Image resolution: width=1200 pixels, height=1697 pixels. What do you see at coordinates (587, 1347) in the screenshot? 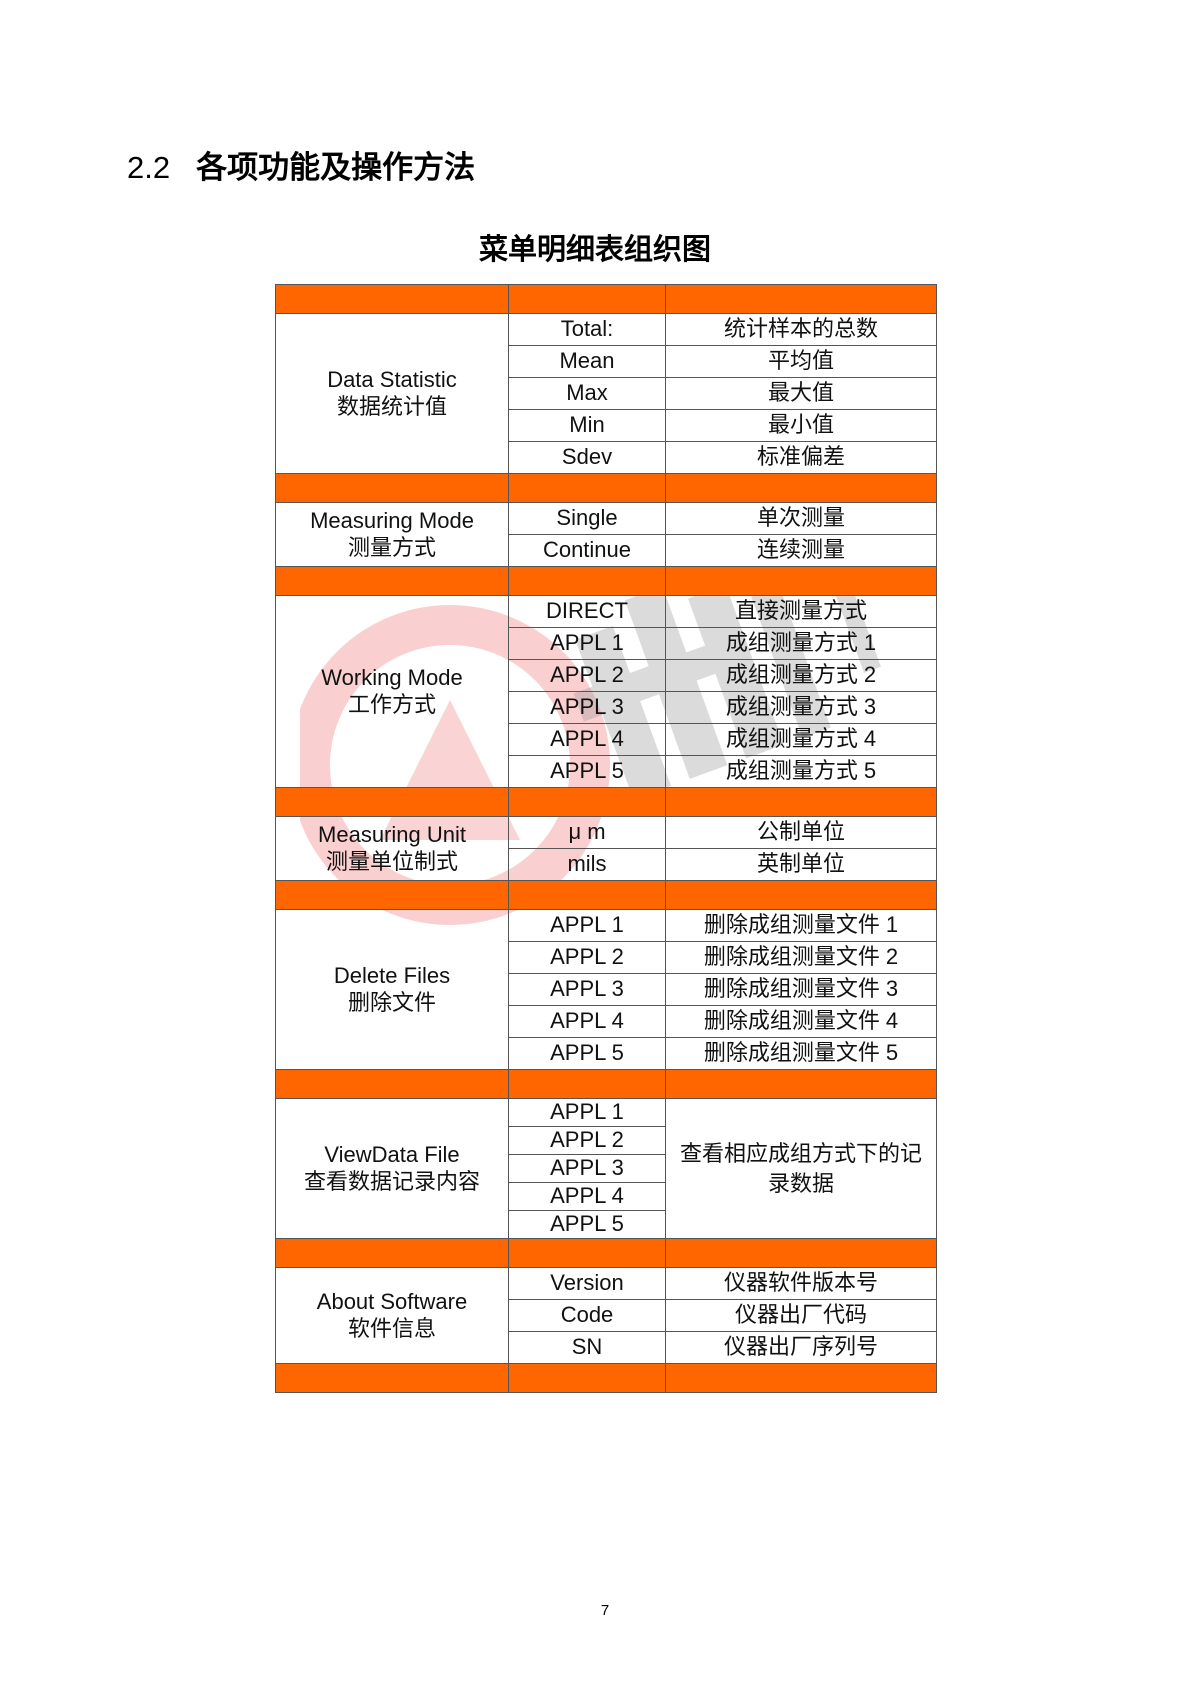
I see `menu-item-cell: SN` at bounding box center [587, 1347].